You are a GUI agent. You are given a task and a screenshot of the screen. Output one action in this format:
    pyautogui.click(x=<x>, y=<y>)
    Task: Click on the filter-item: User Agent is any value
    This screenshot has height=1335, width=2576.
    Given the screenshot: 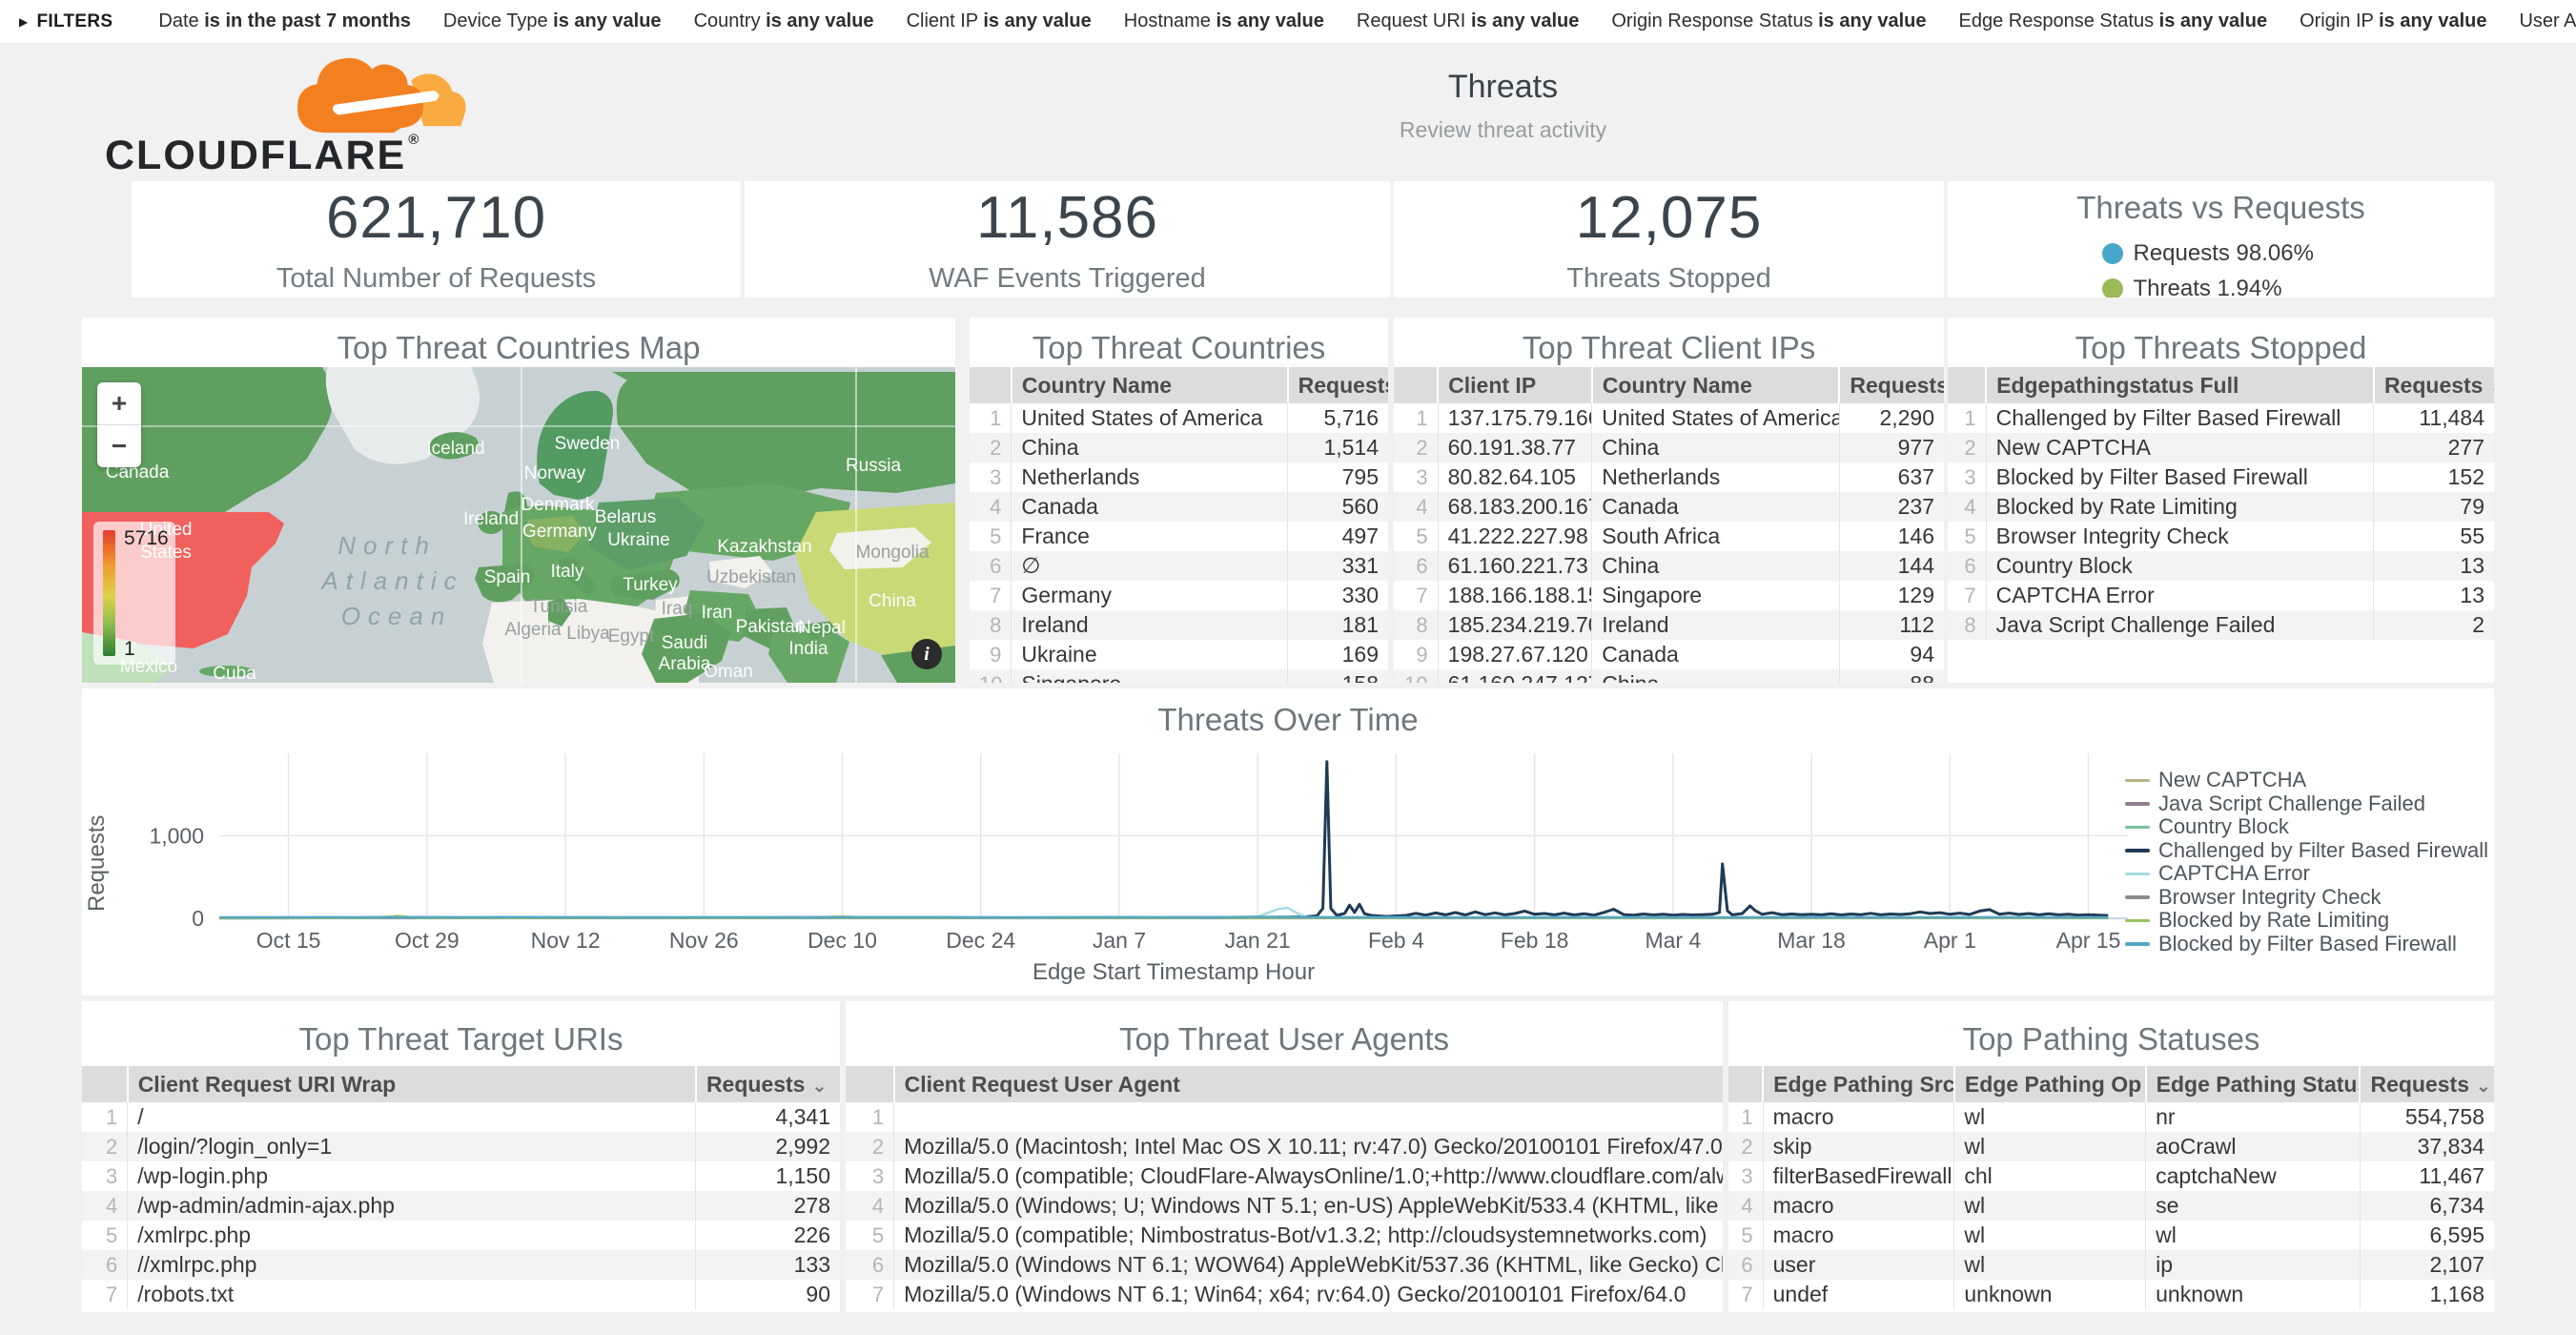 What is the action you would take?
    pyautogui.click(x=2548, y=21)
    